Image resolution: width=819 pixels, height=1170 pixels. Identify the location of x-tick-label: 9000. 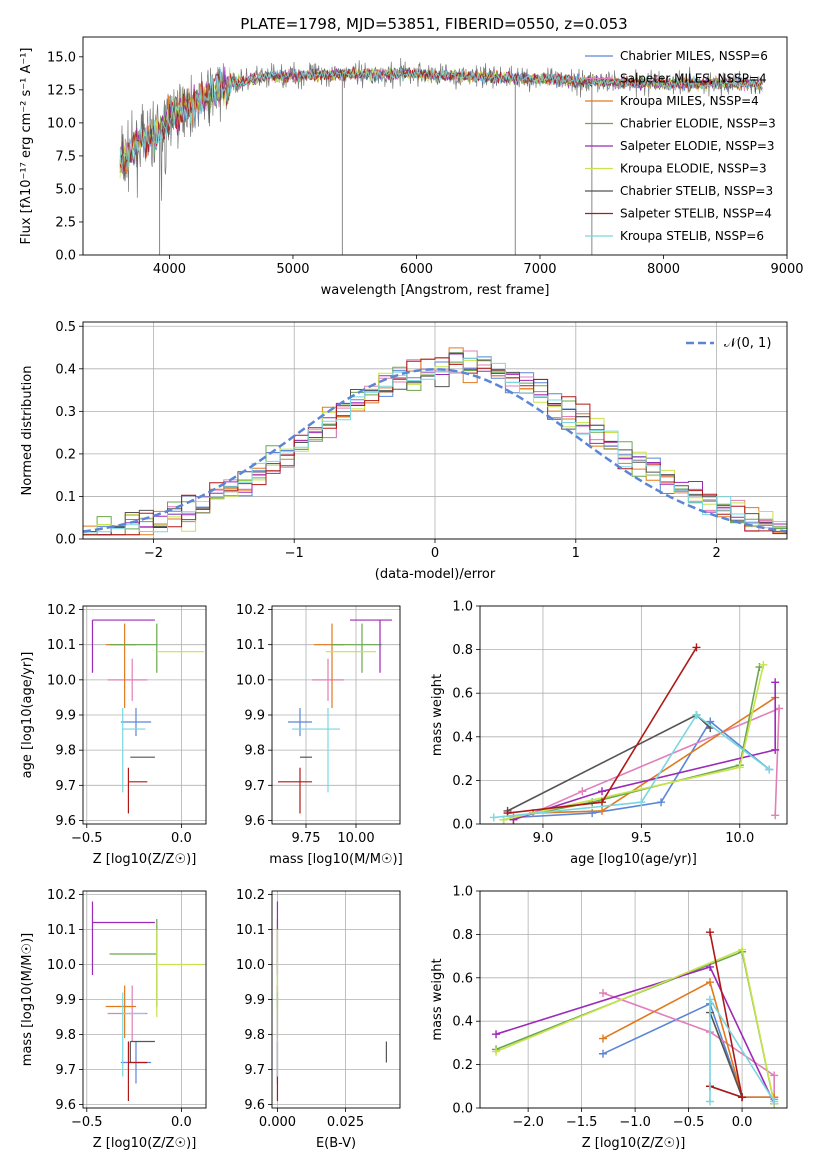
(786, 269).